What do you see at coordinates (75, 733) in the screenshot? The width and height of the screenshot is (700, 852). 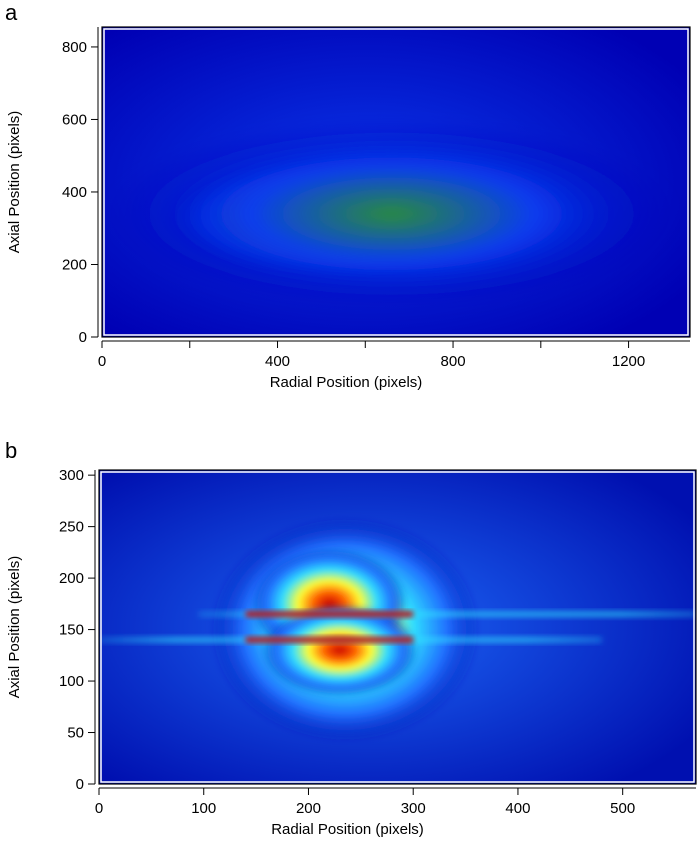 I see `y-tick-label: 50` at bounding box center [75, 733].